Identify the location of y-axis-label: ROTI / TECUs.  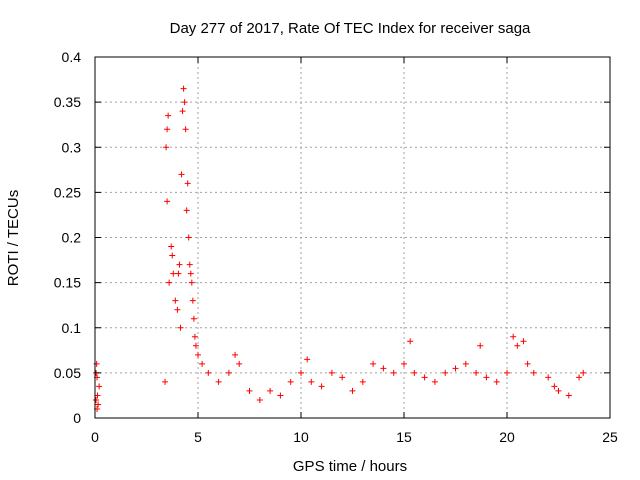
(13, 238).